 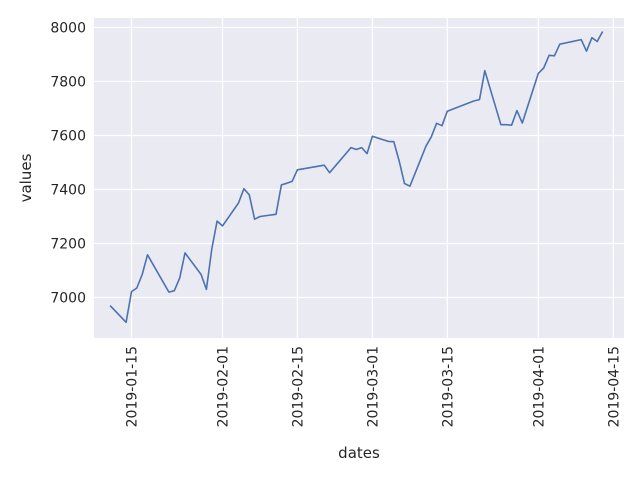 What do you see at coordinates (68, 244) in the screenshot?
I see `y-tick-label: 7200` at bounding box center [68, 244].